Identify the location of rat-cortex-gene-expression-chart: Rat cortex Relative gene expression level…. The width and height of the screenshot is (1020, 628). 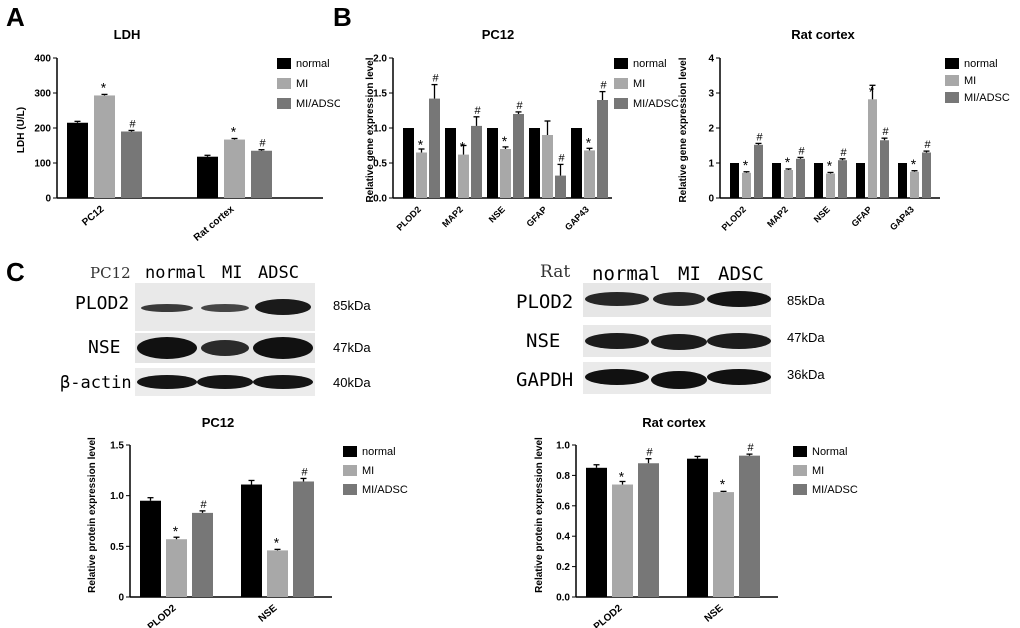
(844, 130).